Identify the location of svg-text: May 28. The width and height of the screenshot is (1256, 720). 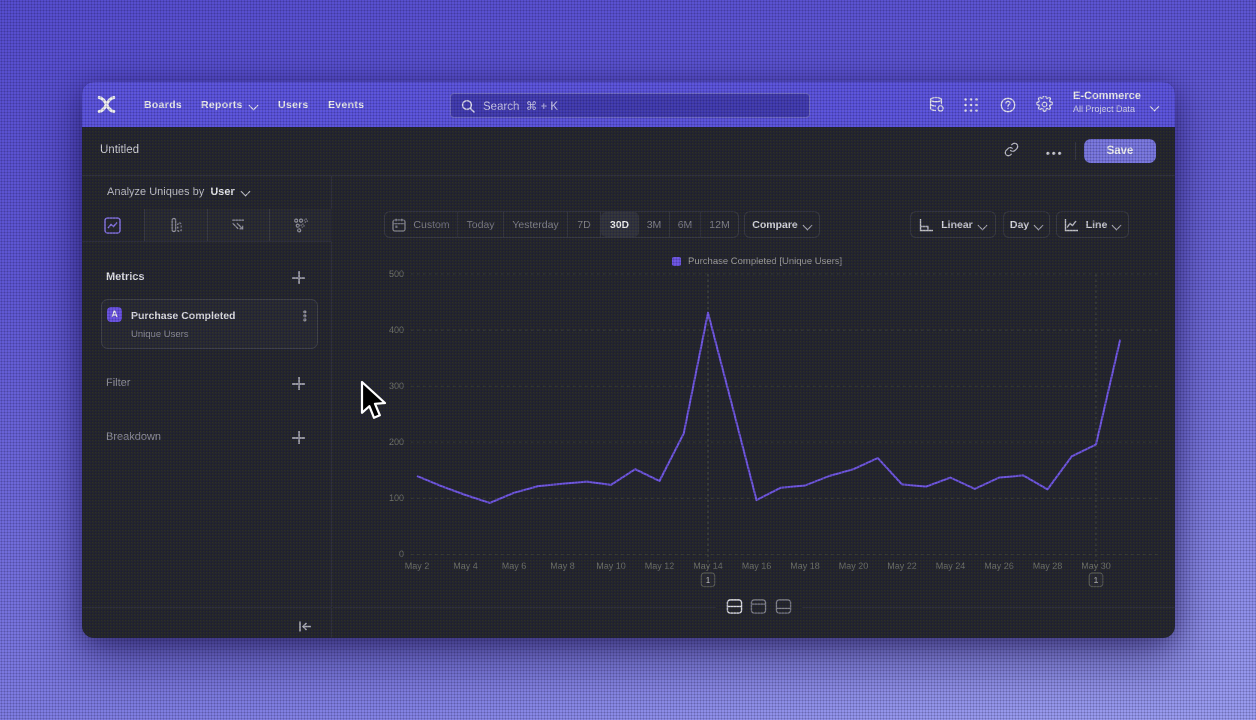
(1048, 566).